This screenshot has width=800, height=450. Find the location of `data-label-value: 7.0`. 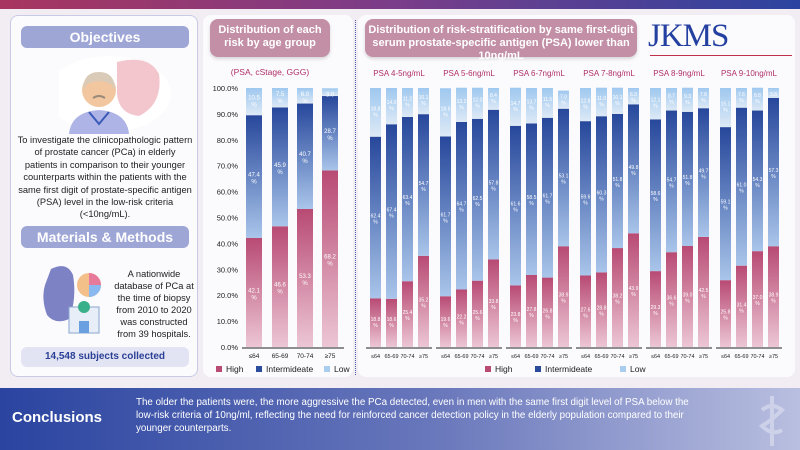

data-label-value: 7.0 is located at coordinates (563, 98).